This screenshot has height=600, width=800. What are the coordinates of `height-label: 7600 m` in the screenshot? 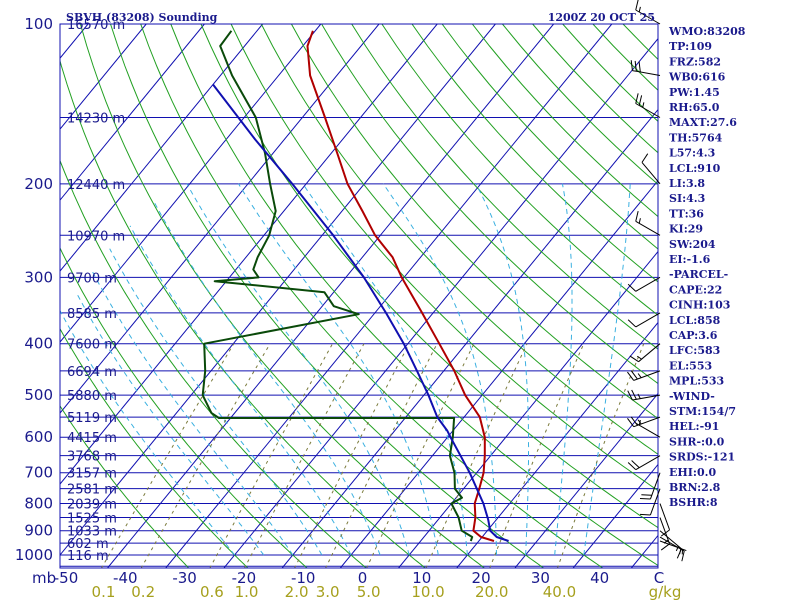 It's located at (92, 345).